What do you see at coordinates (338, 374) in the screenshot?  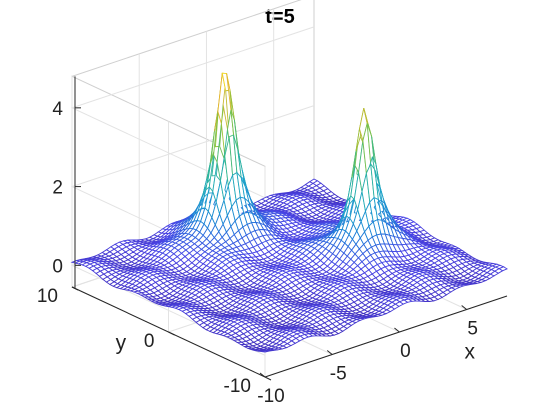 I see `x-tick-label: -5` at bounding box center [338, 374].